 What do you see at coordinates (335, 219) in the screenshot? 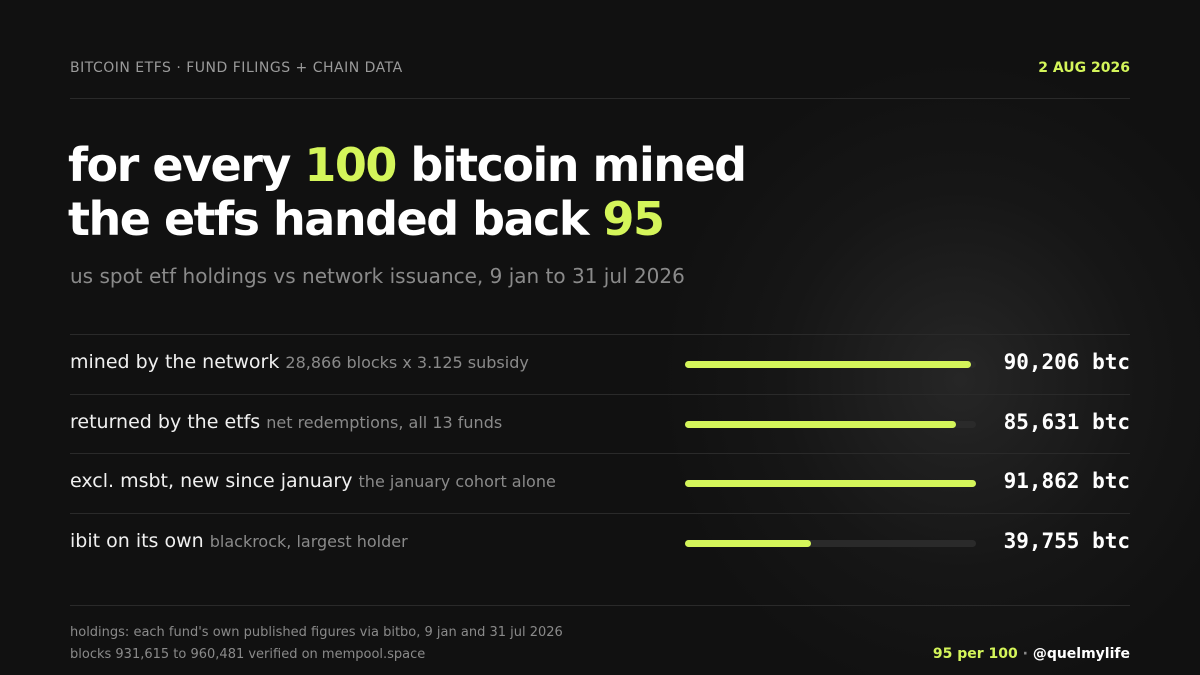
I see `headline-text: the etfs handed back` at bounding box center [335, 219].